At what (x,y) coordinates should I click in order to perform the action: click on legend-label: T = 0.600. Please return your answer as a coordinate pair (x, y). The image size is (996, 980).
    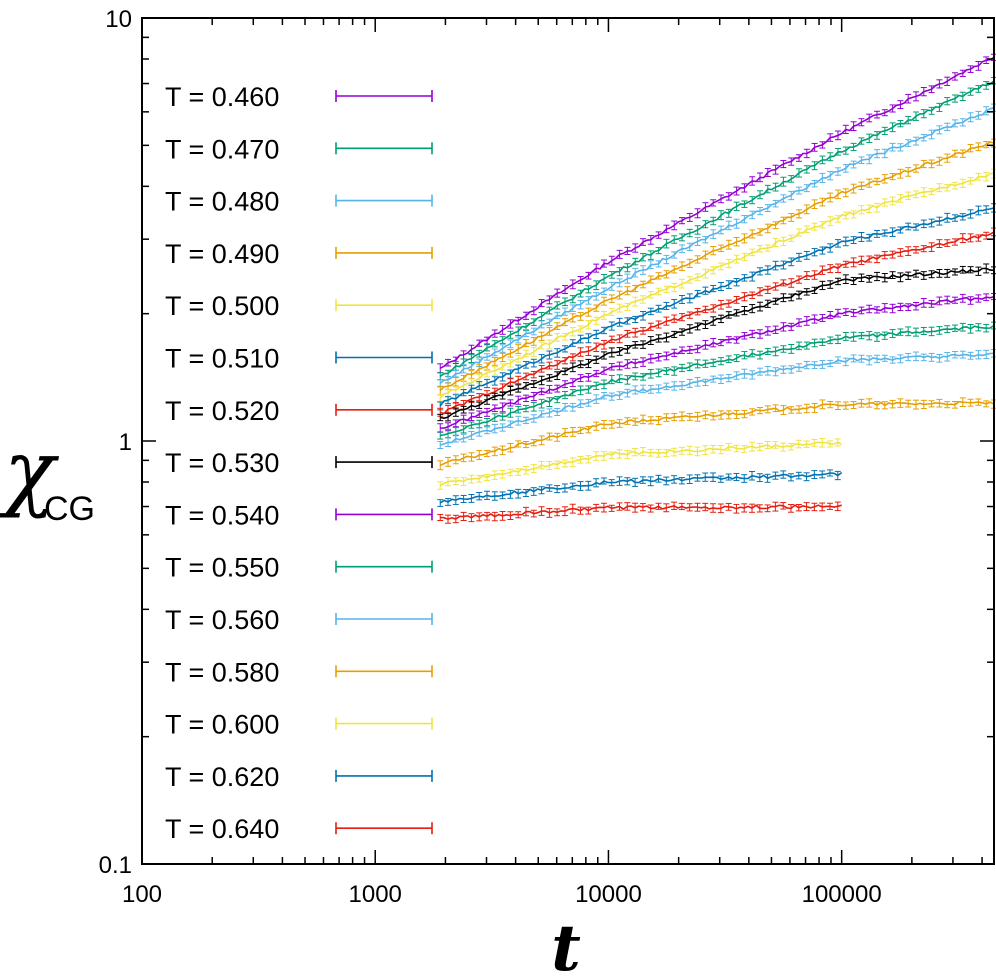
    Looking at the image, I should click on (222, 725).